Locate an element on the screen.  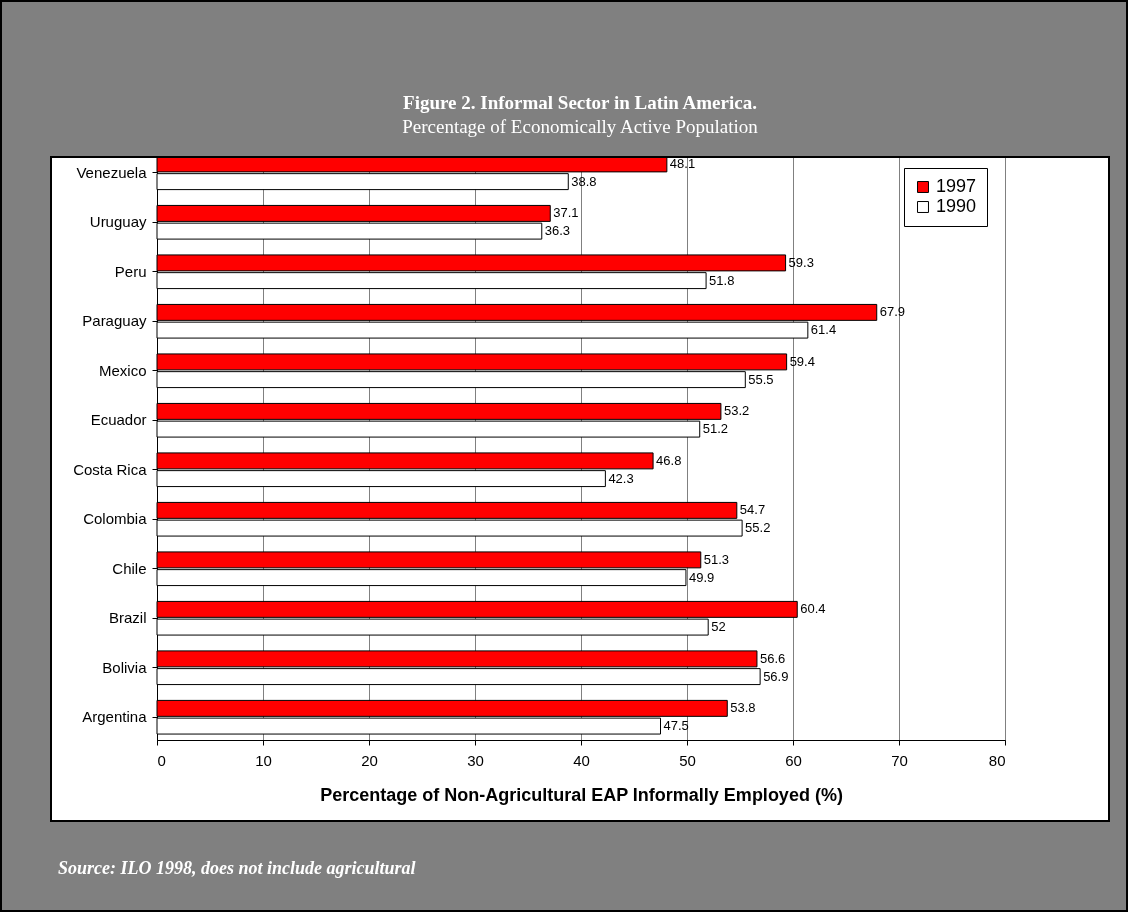
y-tick-label: Paraguay is located at coordinates (114, 321).